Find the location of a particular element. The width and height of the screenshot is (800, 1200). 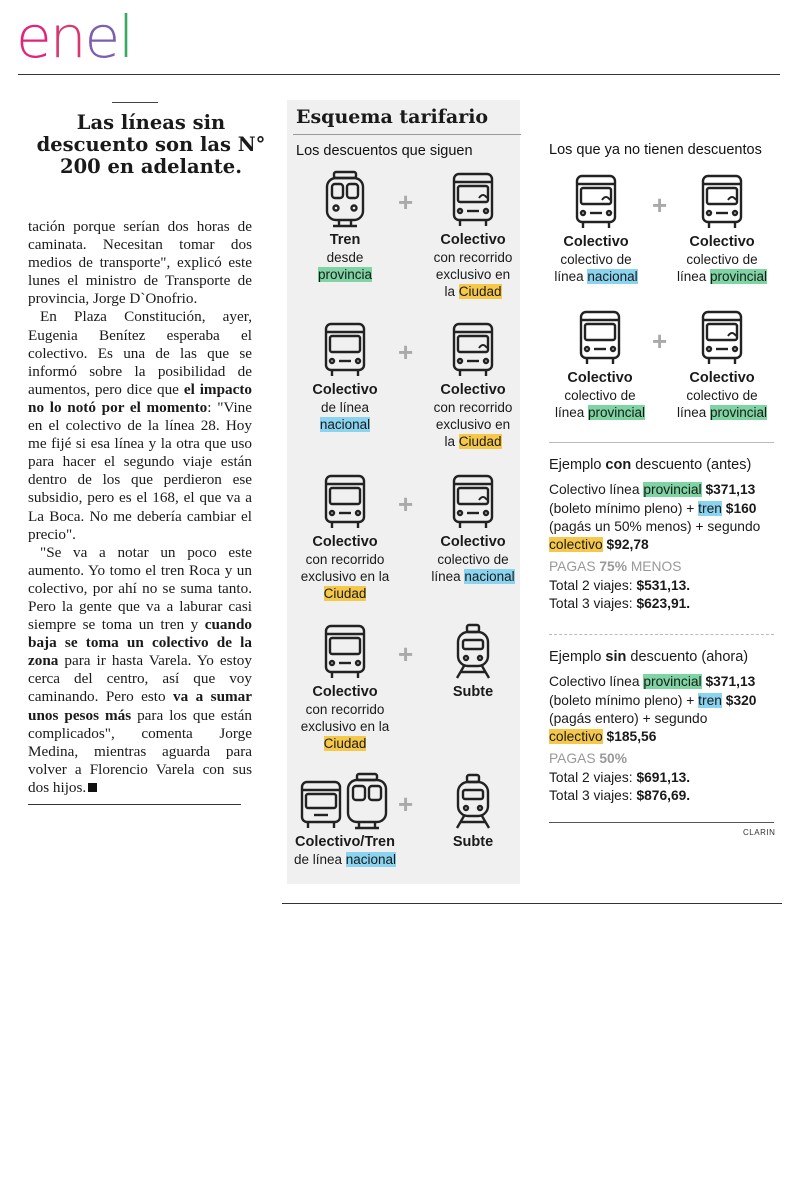

train-icon is located at coordinates (345, 199).